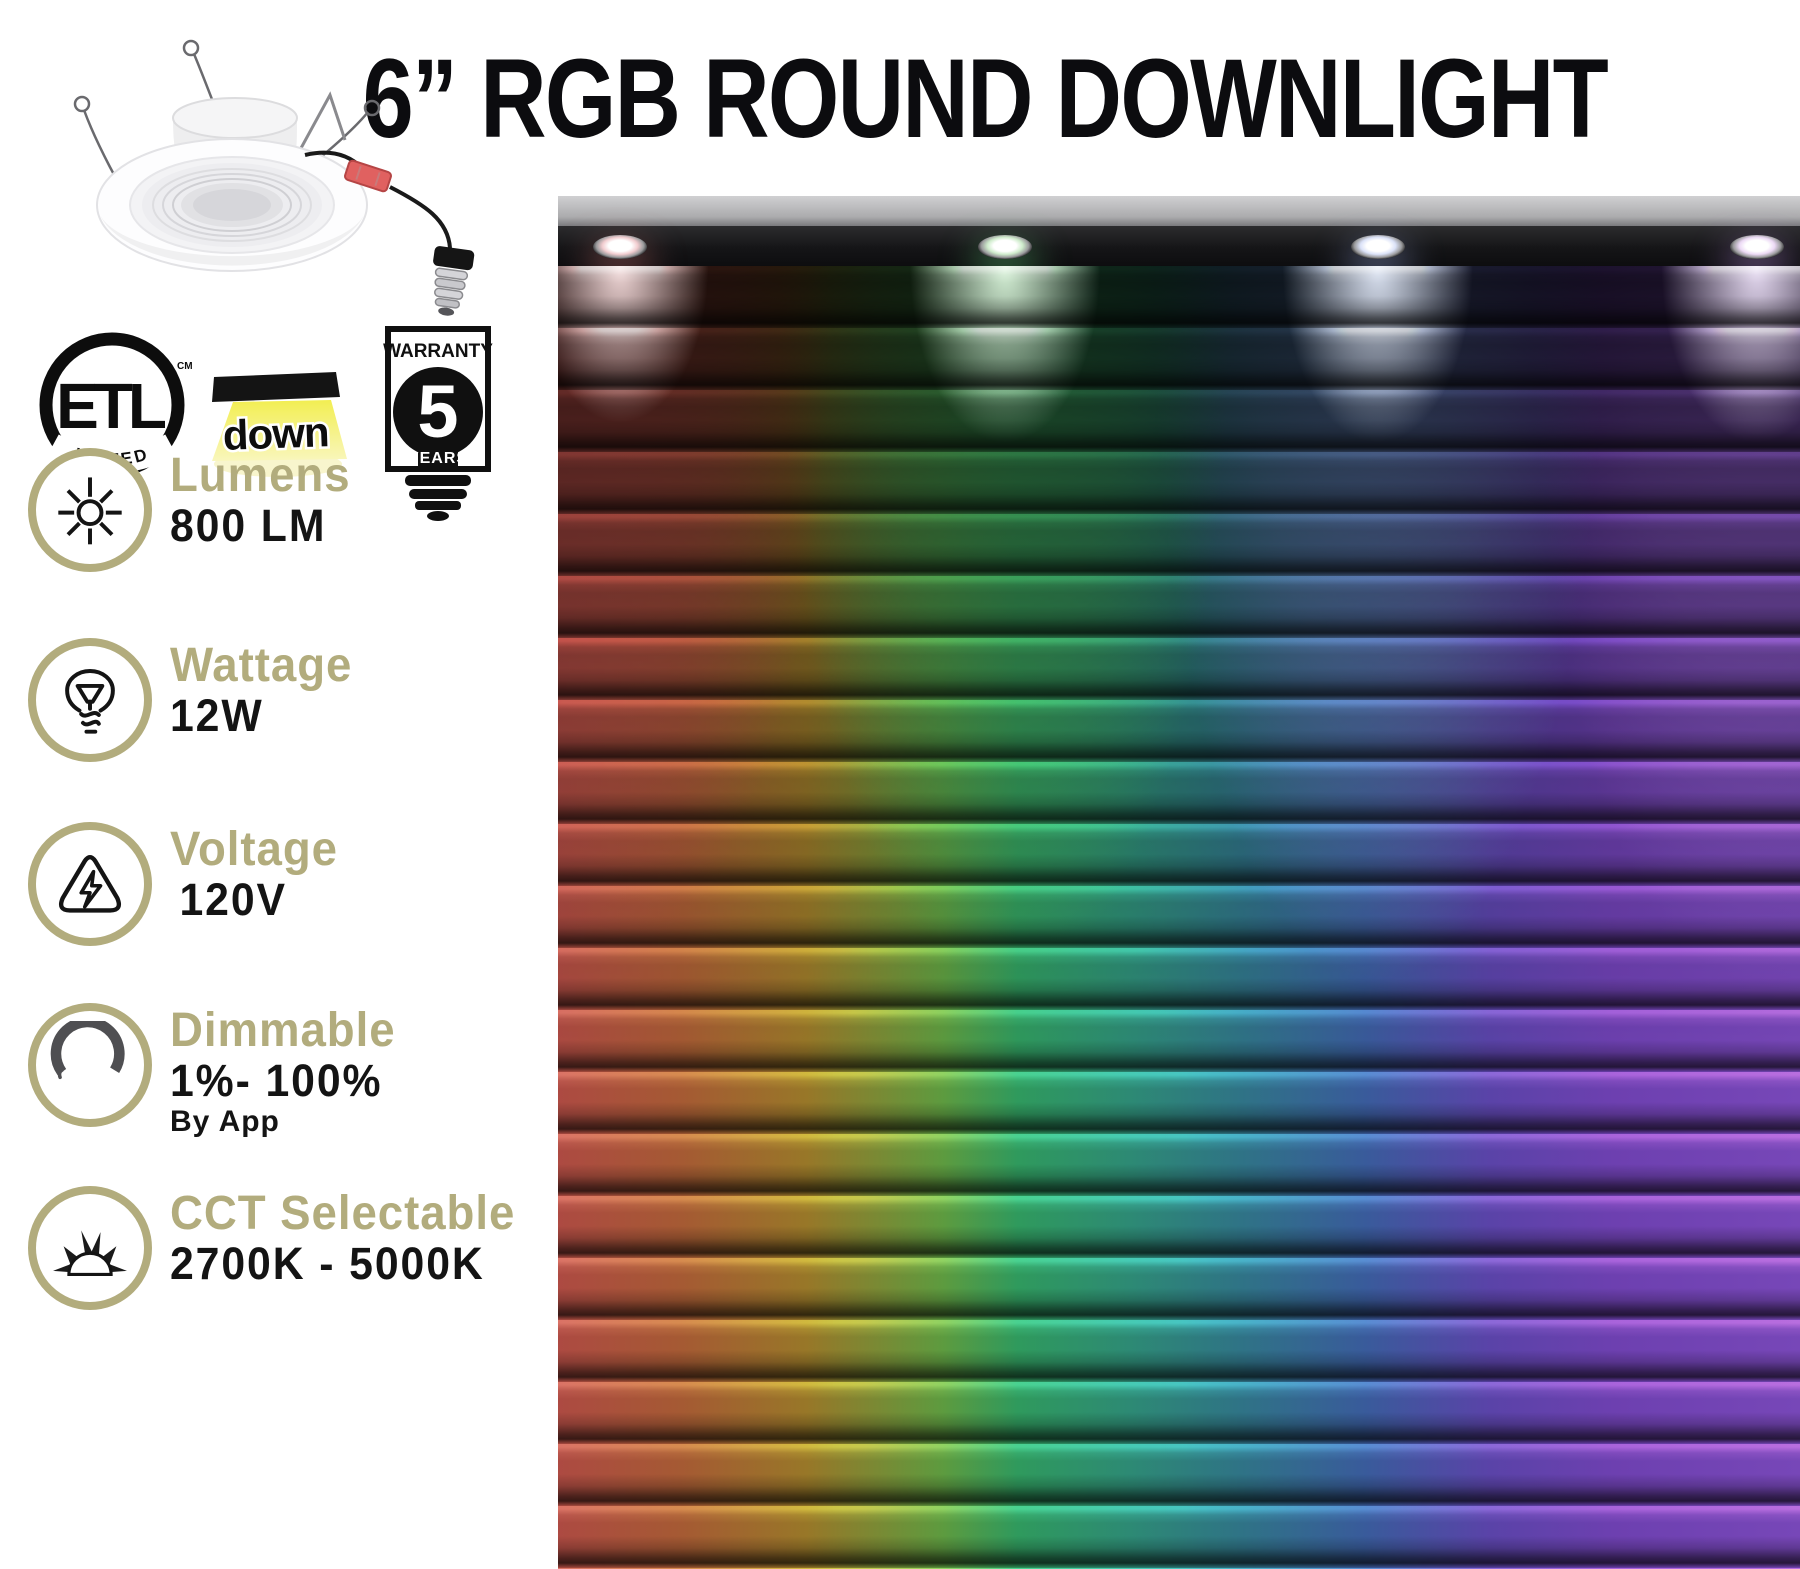 This screenshot has height=1569, width=1800. What do you see at coordinates (283, 1030) in the screenshot?
I see `spec-label: Dimmable` at bounding box center [283, 1030].